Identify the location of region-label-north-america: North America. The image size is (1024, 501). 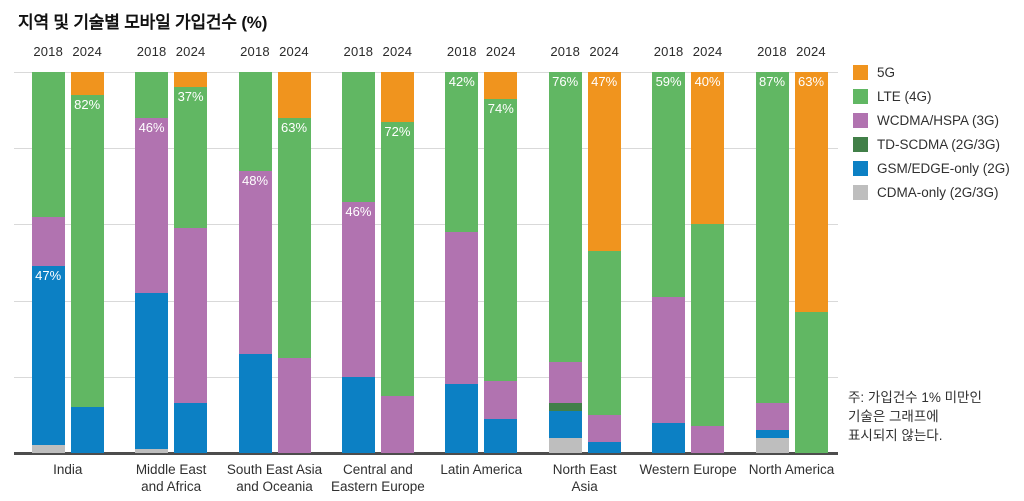
(791, 469).